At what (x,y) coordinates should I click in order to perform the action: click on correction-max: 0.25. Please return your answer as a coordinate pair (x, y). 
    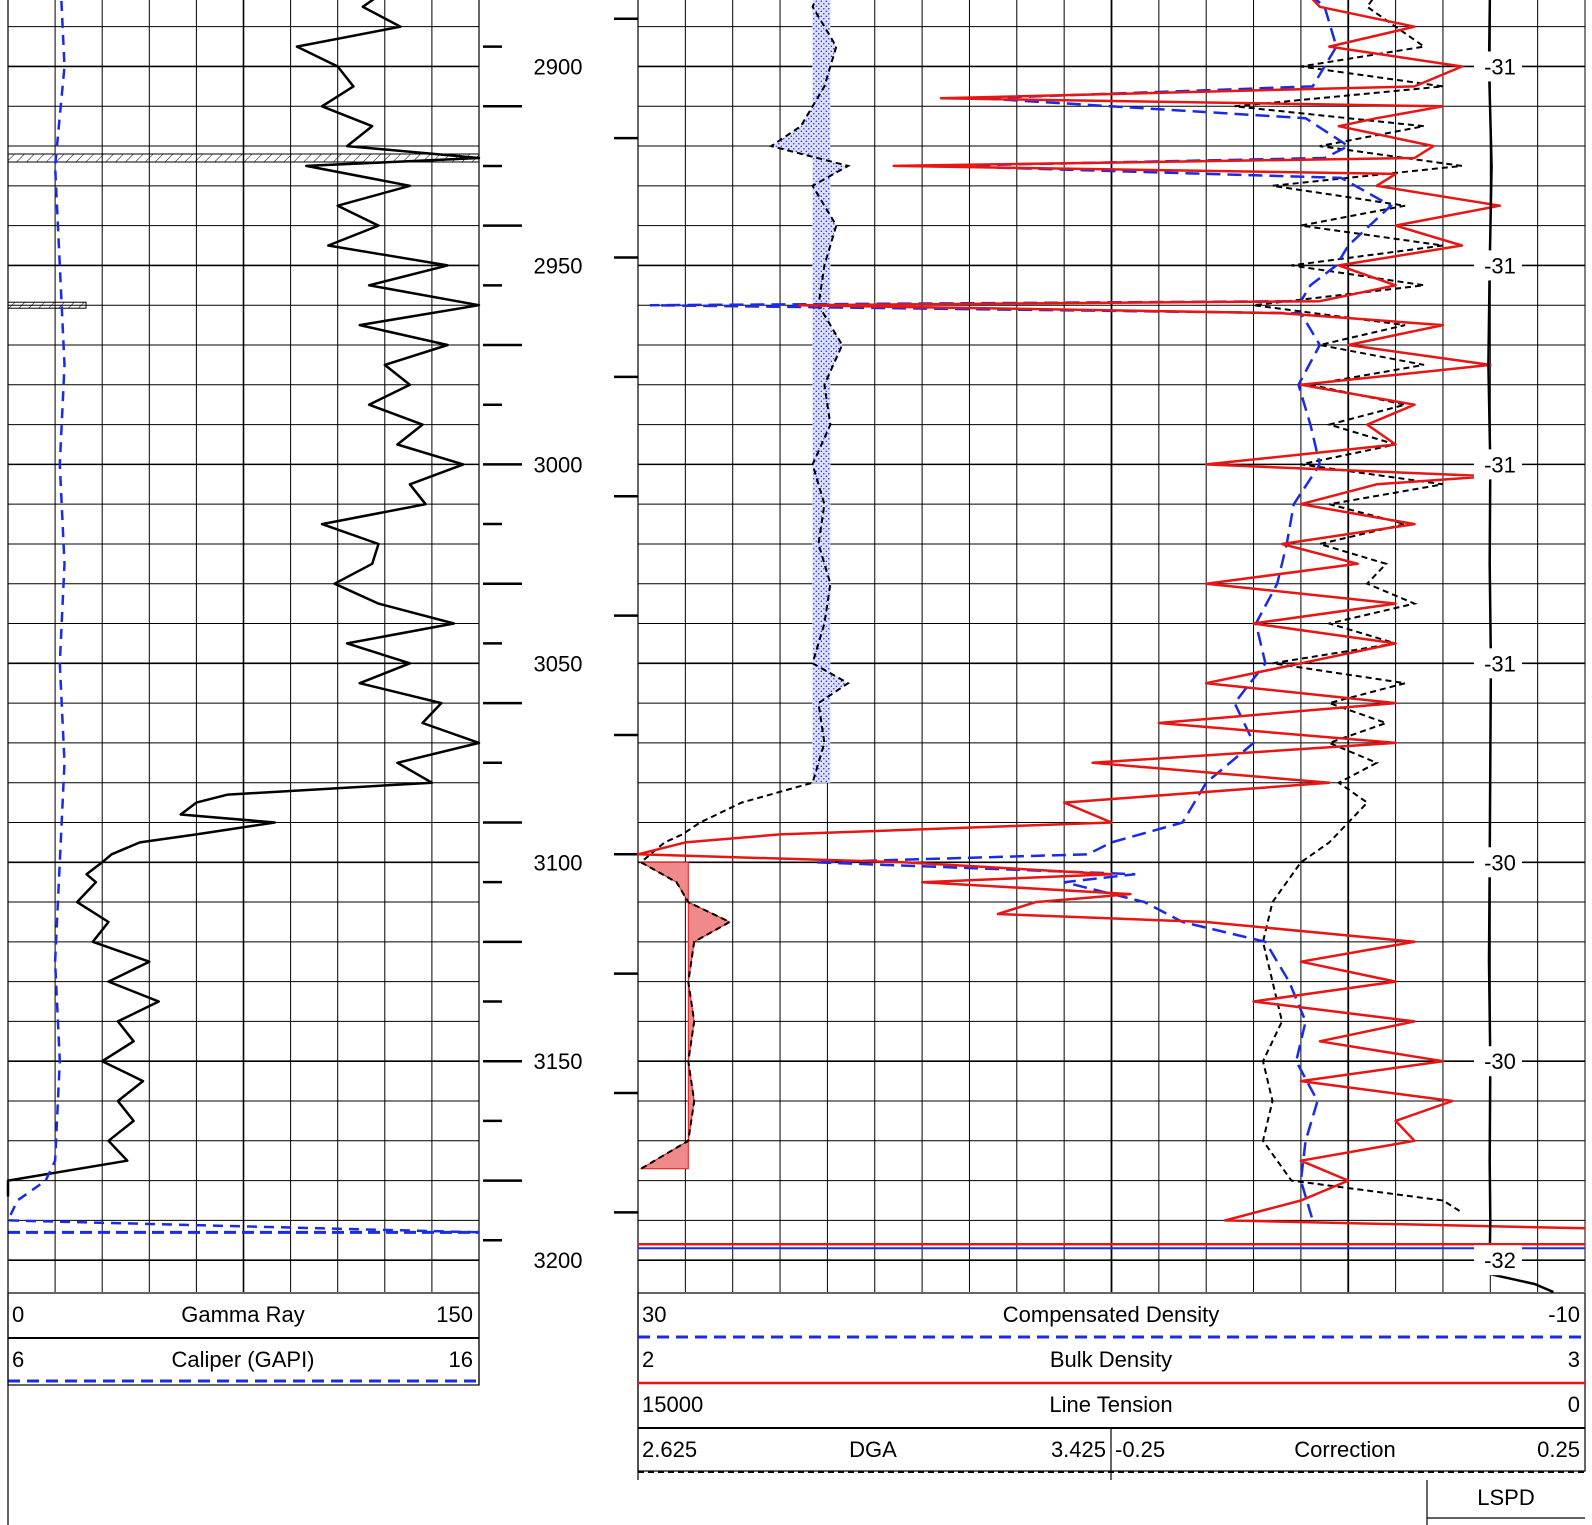
    Looking at the image, I should click on (1558, 1449).